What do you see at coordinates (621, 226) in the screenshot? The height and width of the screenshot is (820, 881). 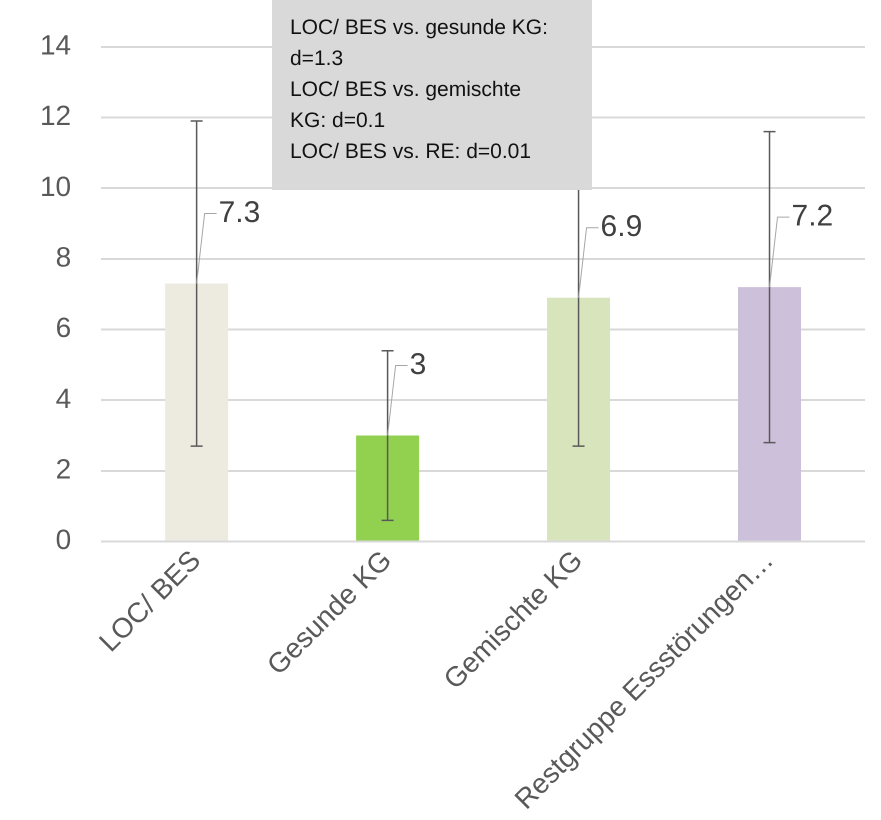 I see `data-label: 6.9` at bounding box center [621, 226].